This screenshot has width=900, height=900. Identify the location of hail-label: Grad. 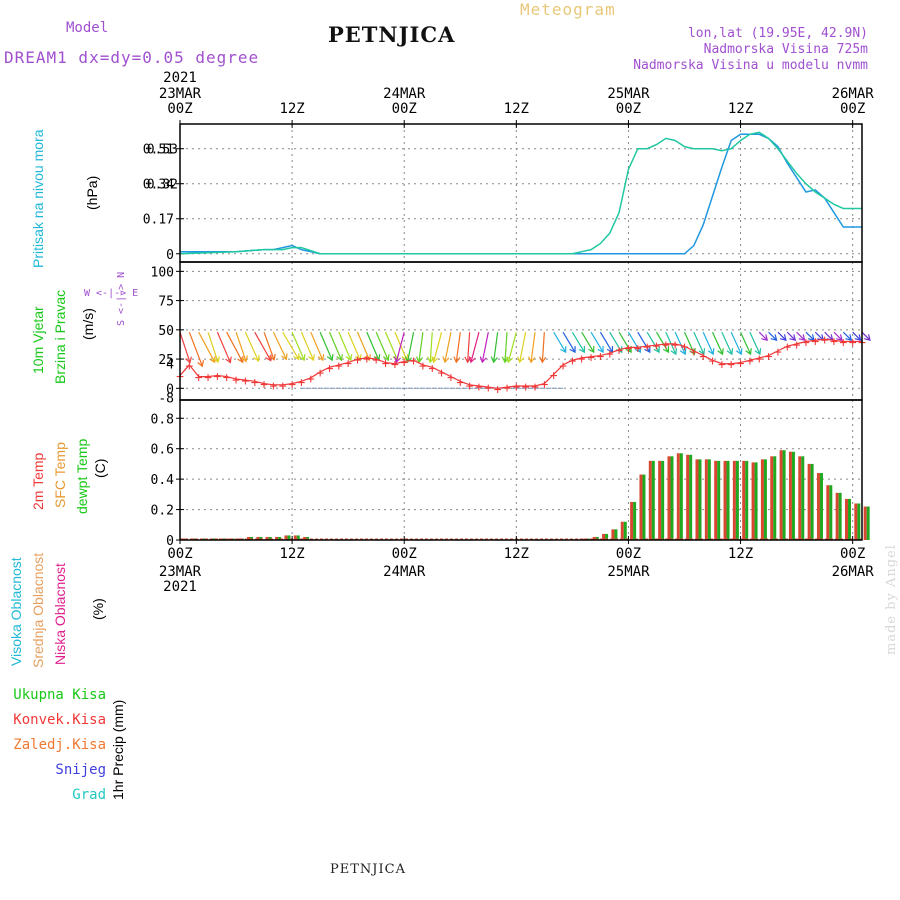
(89, 795).